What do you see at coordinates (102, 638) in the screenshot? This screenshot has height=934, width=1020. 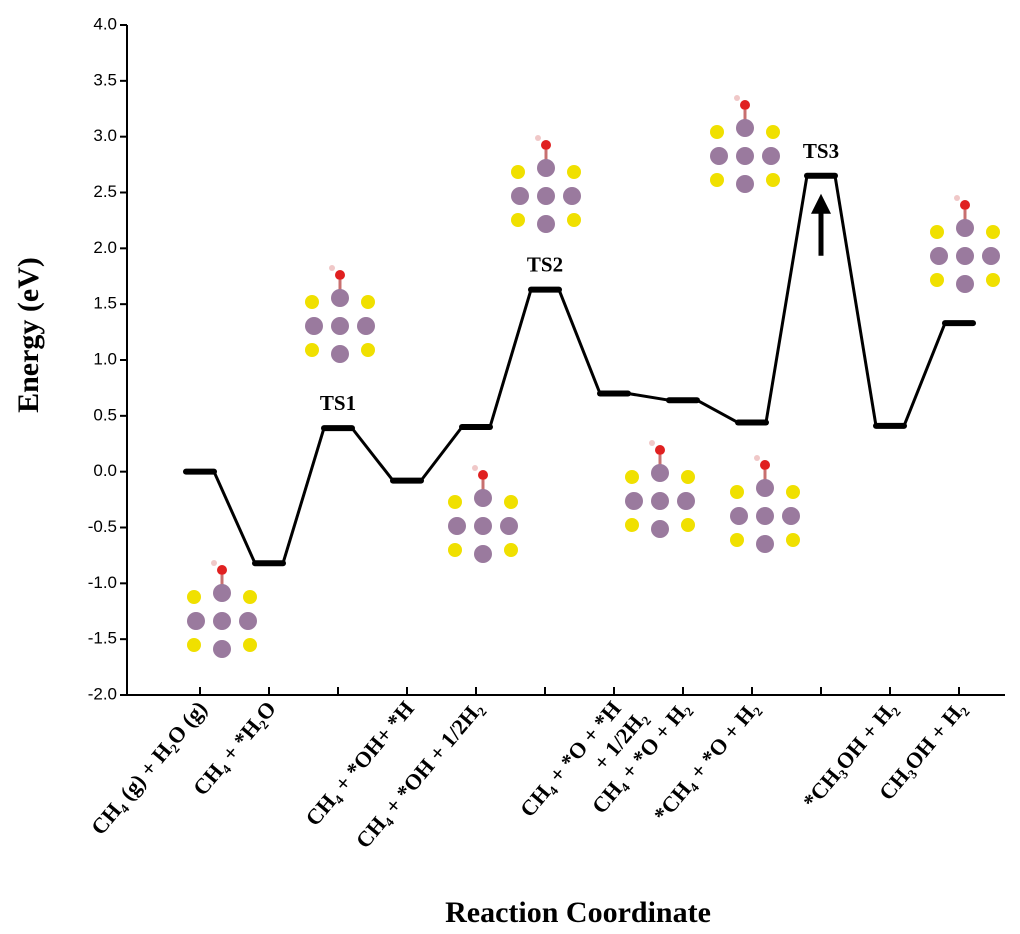 I see `y-tick-label: -1.5` at bounding box center [102, 638].